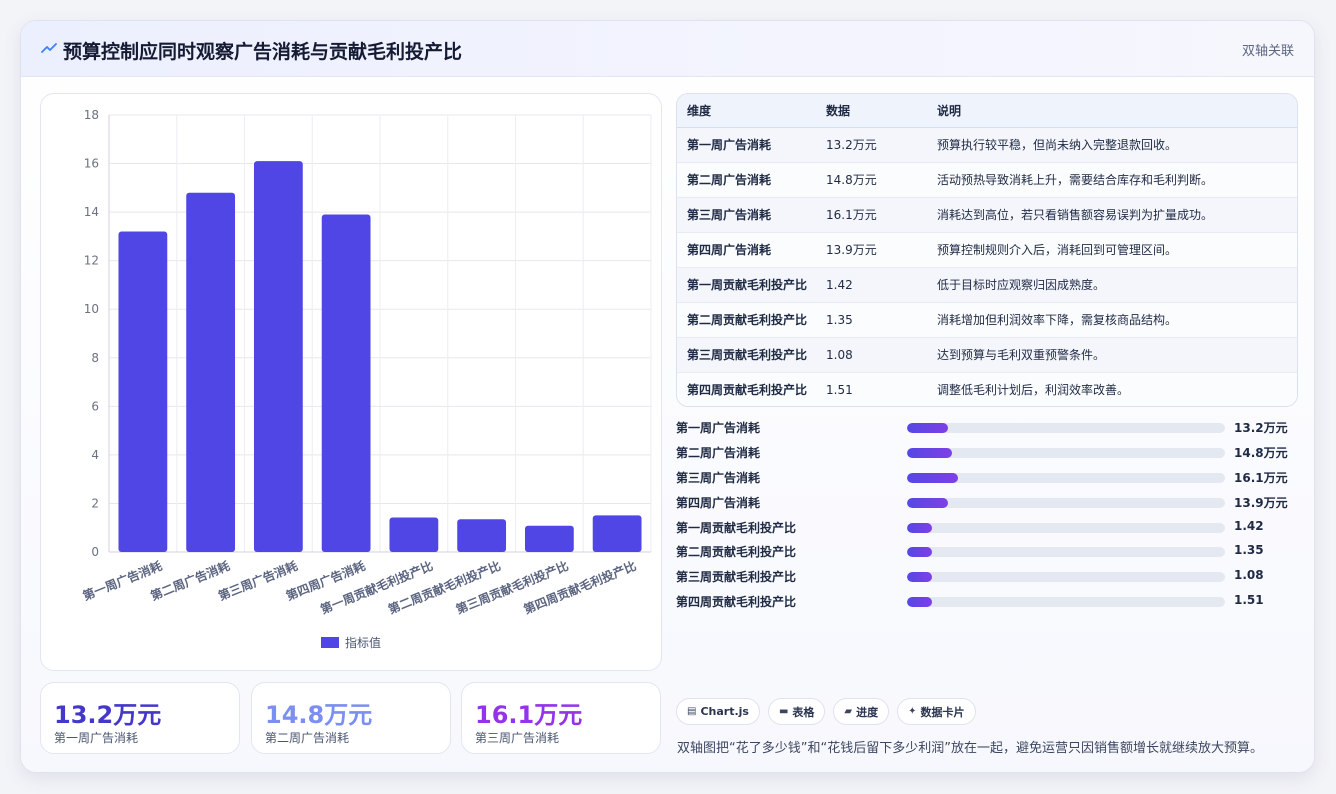 The image size is (1336, 794). I want to click on y-tick-label: 0, so click(95, 552).